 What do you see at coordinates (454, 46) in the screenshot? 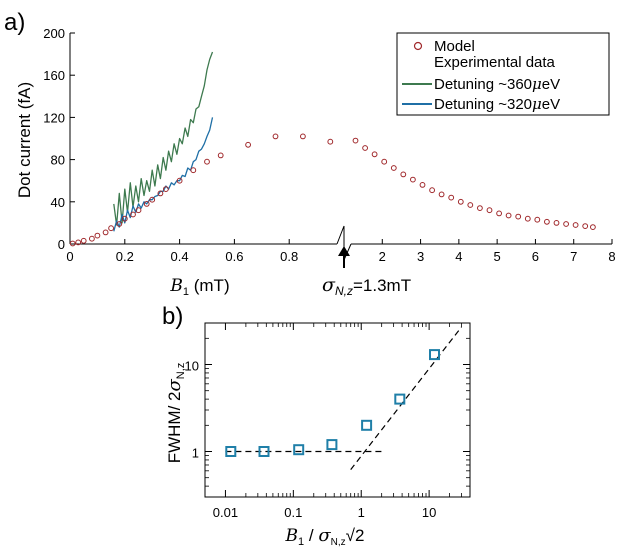
I see `legend-model-label: Model` at bounding box center [454, 46].